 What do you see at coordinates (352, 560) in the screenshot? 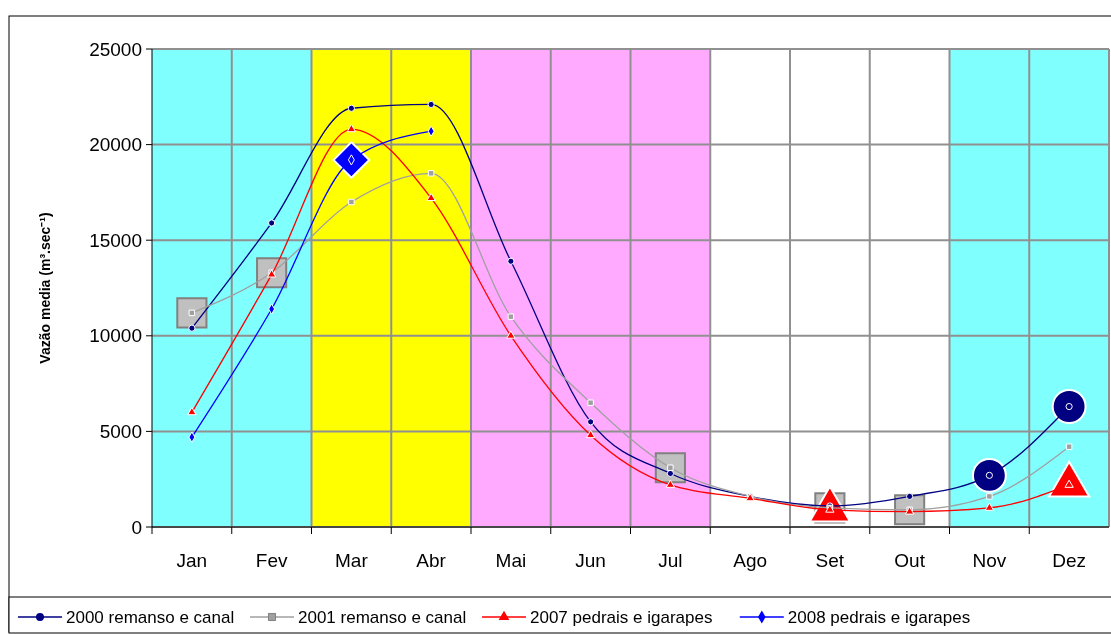
I see `x-tick-label: Mar` at bounding box center [352, 560].